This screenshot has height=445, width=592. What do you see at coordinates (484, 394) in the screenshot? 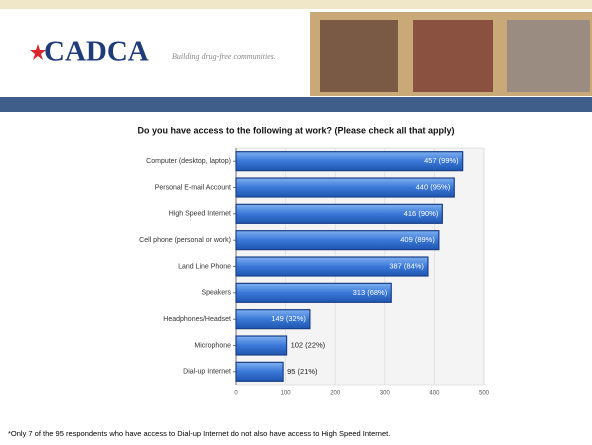
I see `x-tick-label: 500` at bounding box center [484, 394].